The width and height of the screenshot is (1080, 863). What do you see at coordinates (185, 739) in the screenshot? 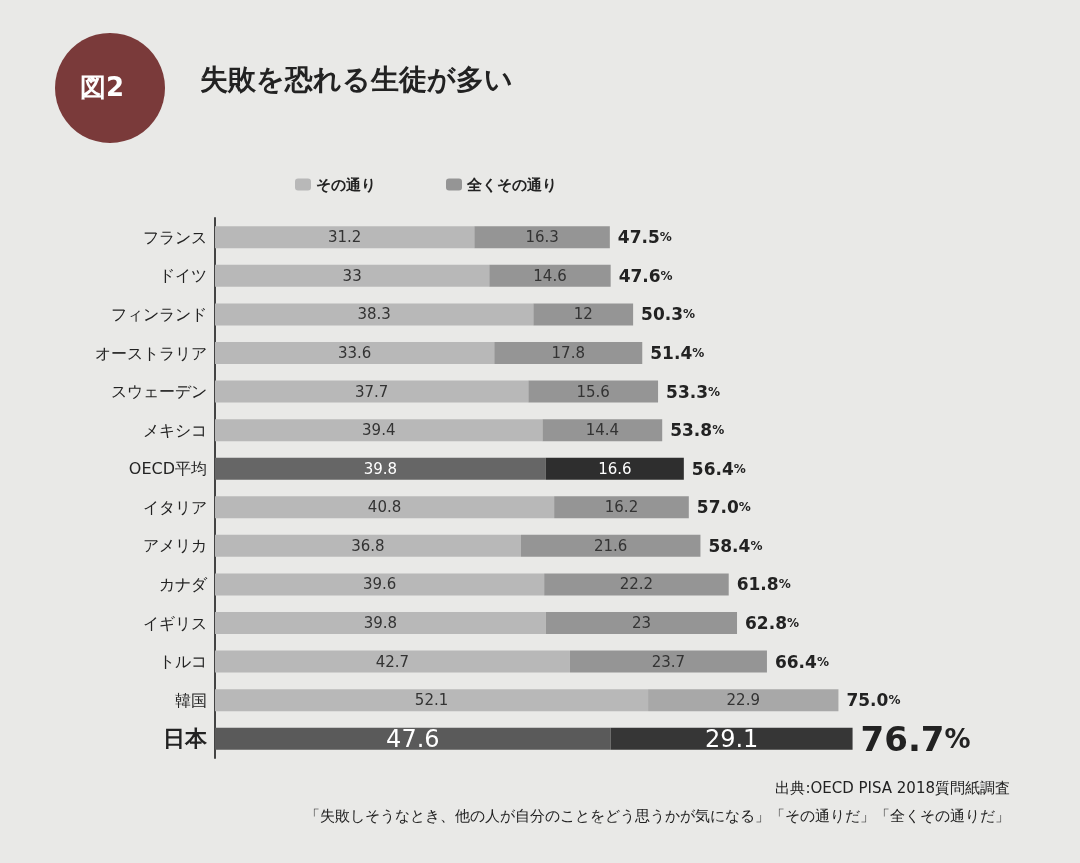
I see `y-tick-label: 日本` at bounding box center [185, 739].